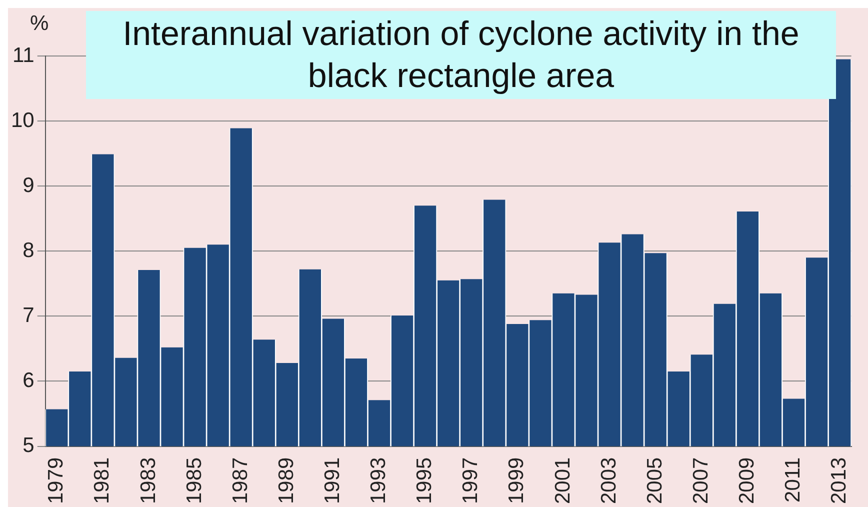 The image size is (868, 507). What do you see at coordinates (194, 480) in the screenshot?
I see `x-tick-label: 1985` at bounding box center [194, 480].